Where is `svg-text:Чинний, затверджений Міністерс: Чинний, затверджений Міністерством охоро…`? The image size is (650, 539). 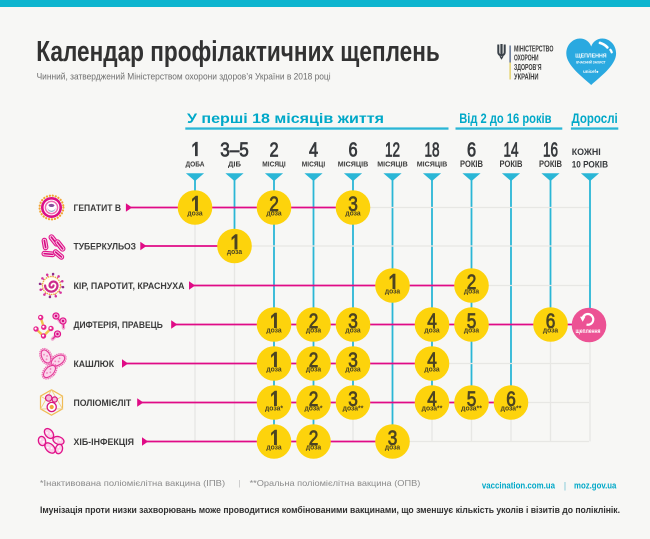 svg-text:Чинний, затверджений Міністерс: Чинний, затверджений Міністерством охоро… is located at coordinates (184, 76).